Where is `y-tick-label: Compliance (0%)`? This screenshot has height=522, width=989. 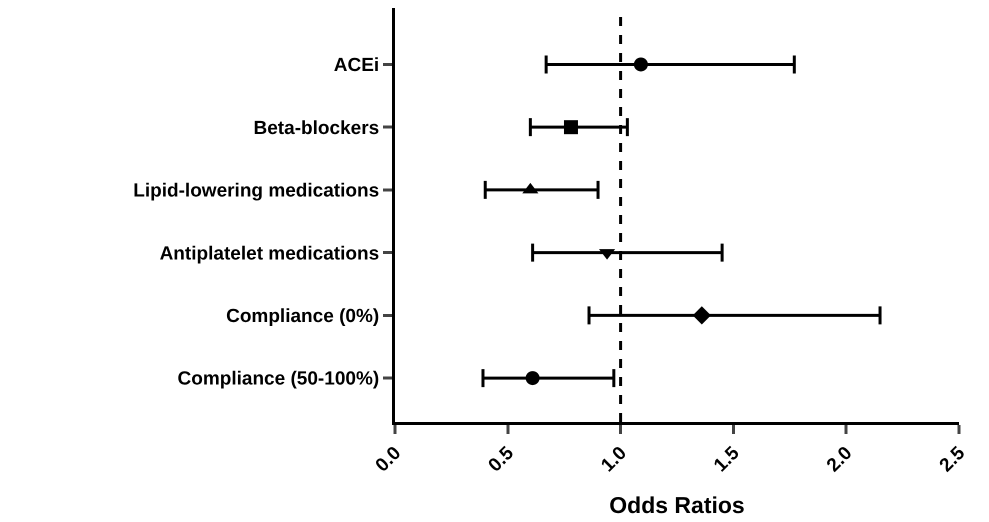
y-tick-label: Compliance (0%) is located at coordinates (303, 317).